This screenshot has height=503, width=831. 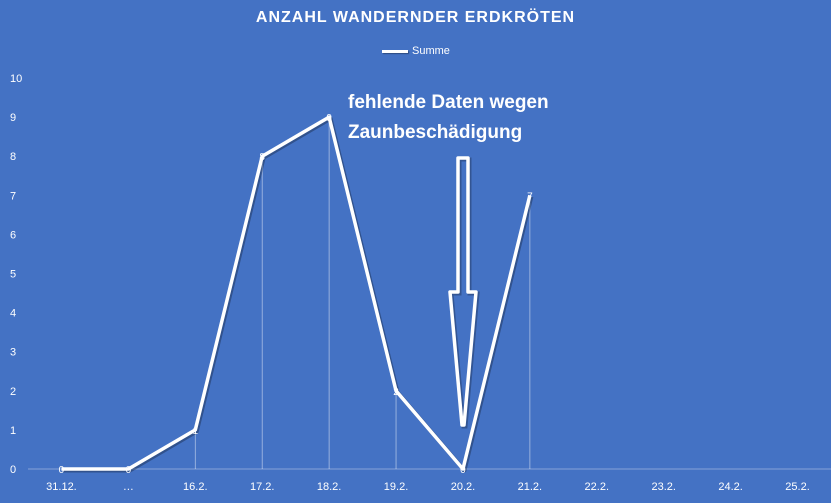 What do you see at coordinates (13, 314) in the screenshot?
I see `y-tick-label: 4` at bounding box center [13, 314].